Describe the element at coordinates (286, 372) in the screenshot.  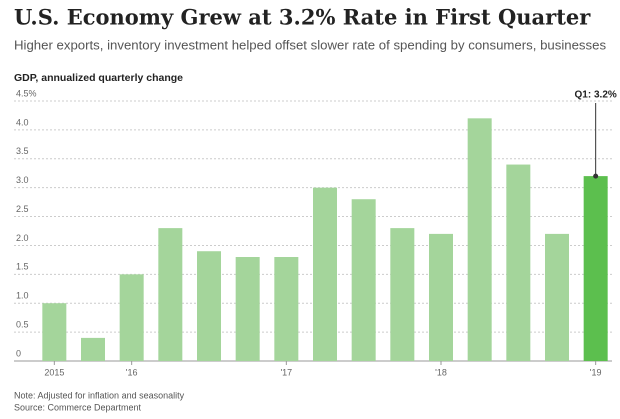
I see `x-tick-label: '17` at that location.